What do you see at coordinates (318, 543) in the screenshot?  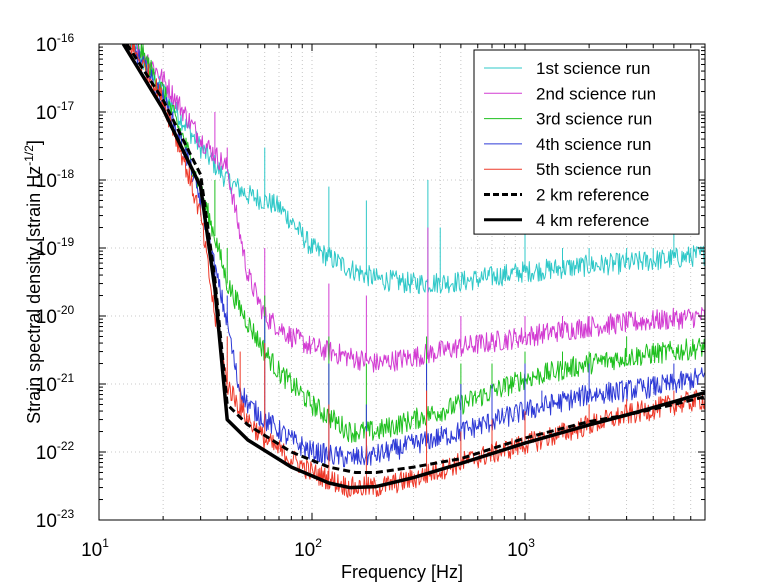 I see `x-tick-label-exponent: 2` at bounding box center [318, 543].